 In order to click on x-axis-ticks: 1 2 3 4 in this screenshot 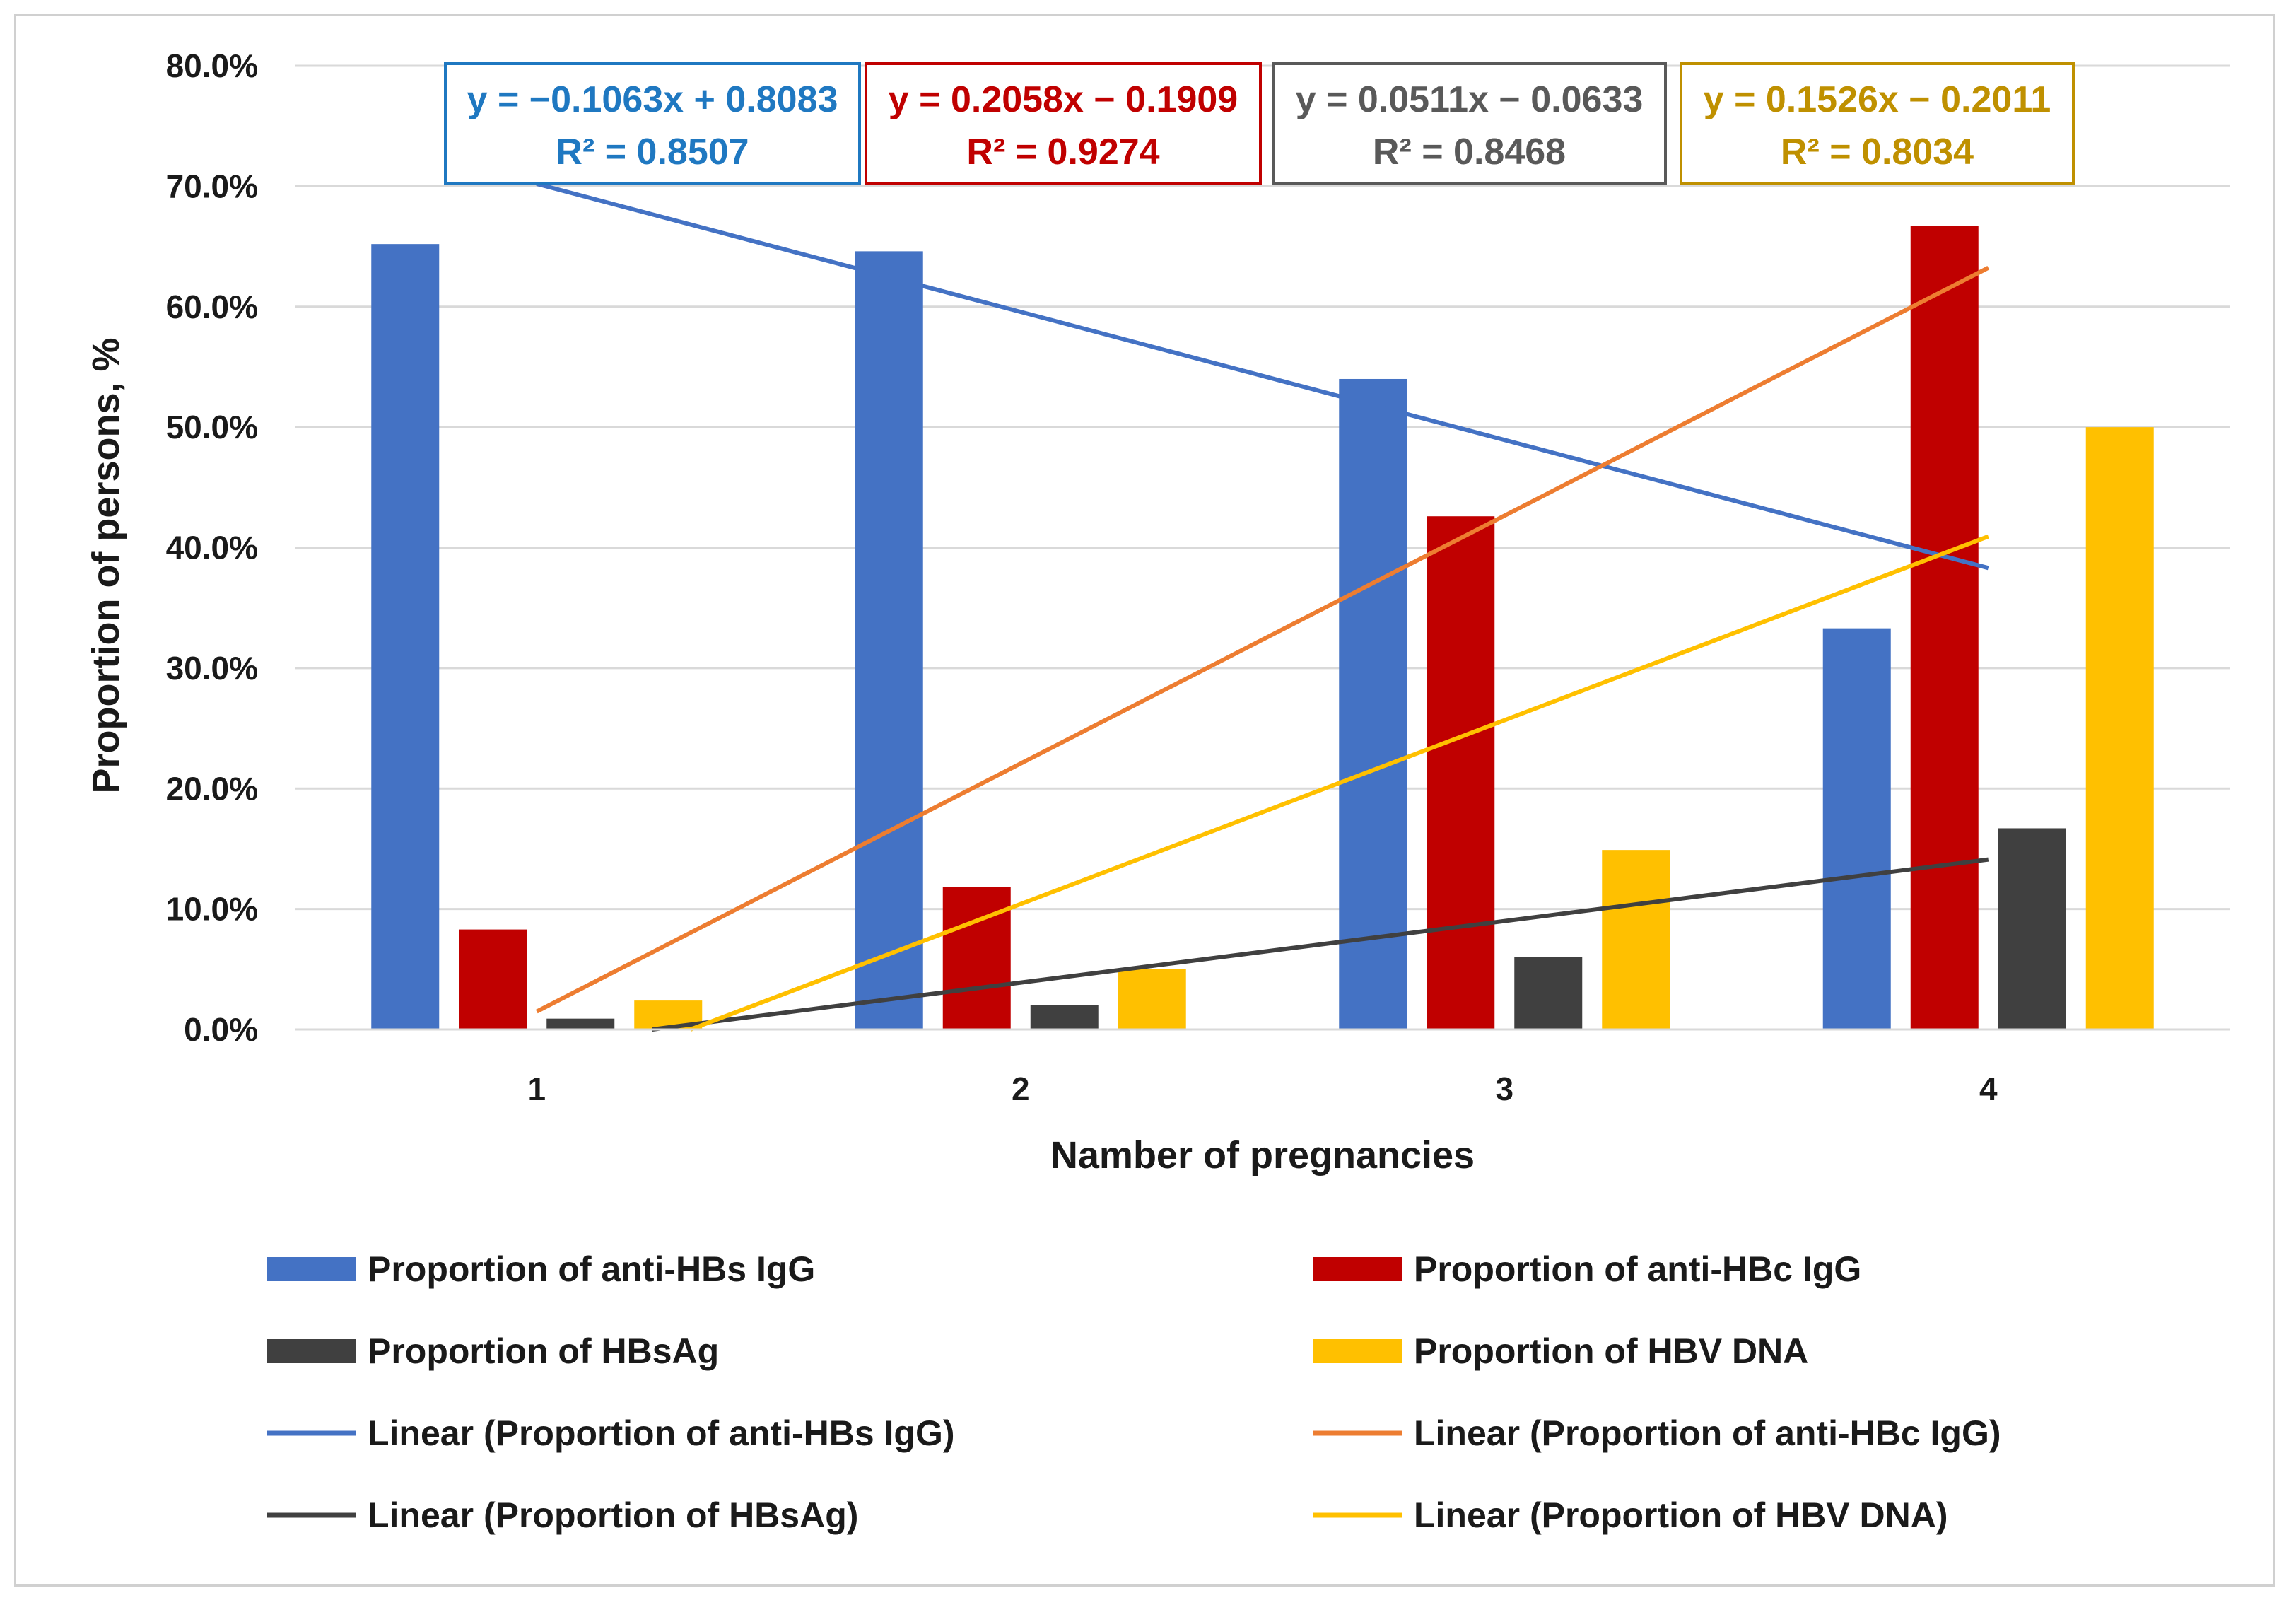, I will do `click(1262, 1088)`.